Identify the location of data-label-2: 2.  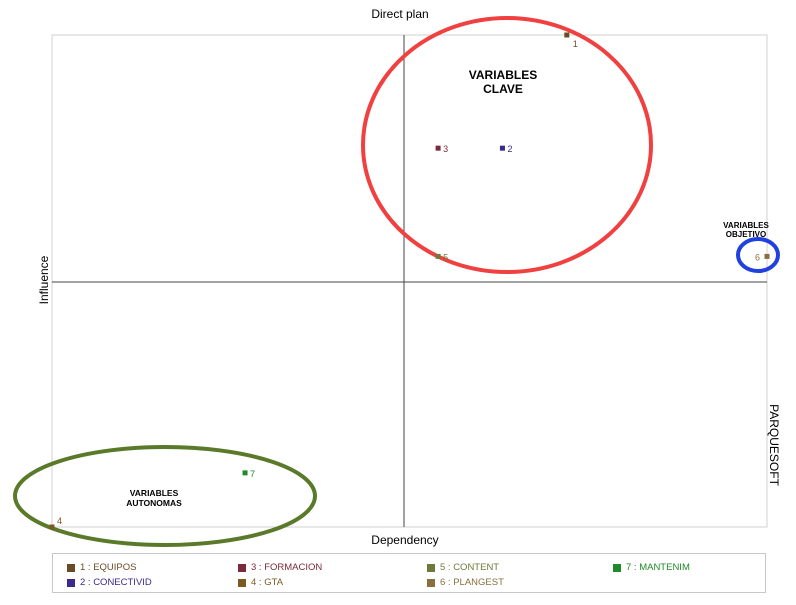
(509, 149).